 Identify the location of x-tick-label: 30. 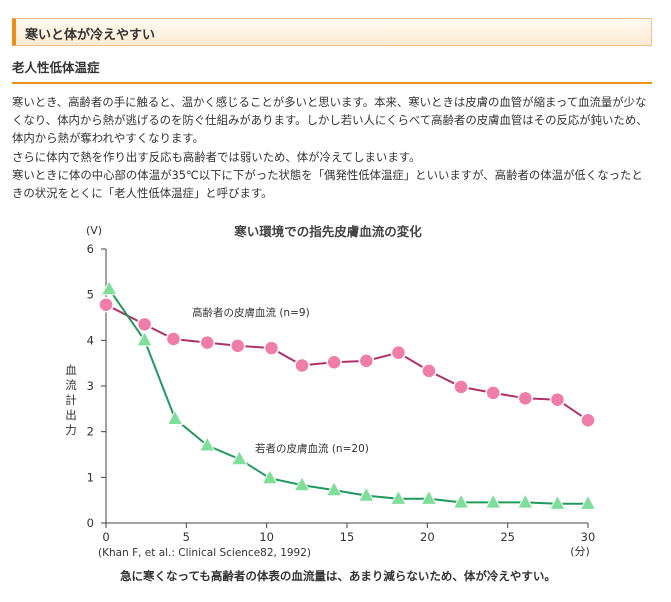
(588, 537).